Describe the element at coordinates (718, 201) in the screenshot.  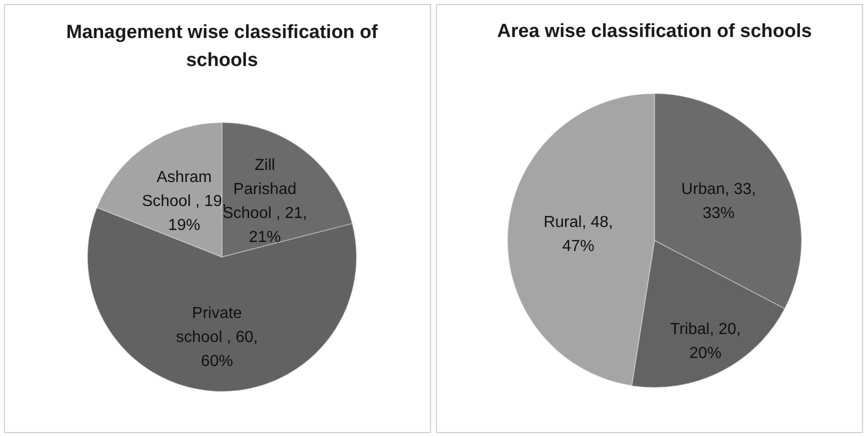
I see `slice-label: Urban, 33, 33%` at that location.